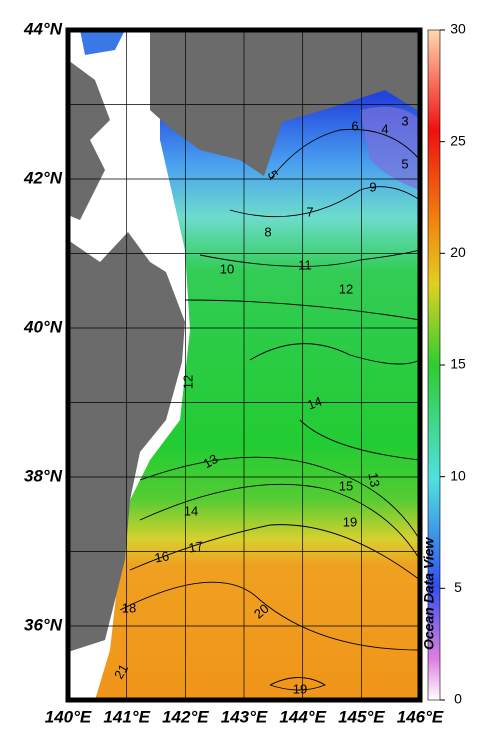  I want to click on contour-label: 6, so click(354, 125).